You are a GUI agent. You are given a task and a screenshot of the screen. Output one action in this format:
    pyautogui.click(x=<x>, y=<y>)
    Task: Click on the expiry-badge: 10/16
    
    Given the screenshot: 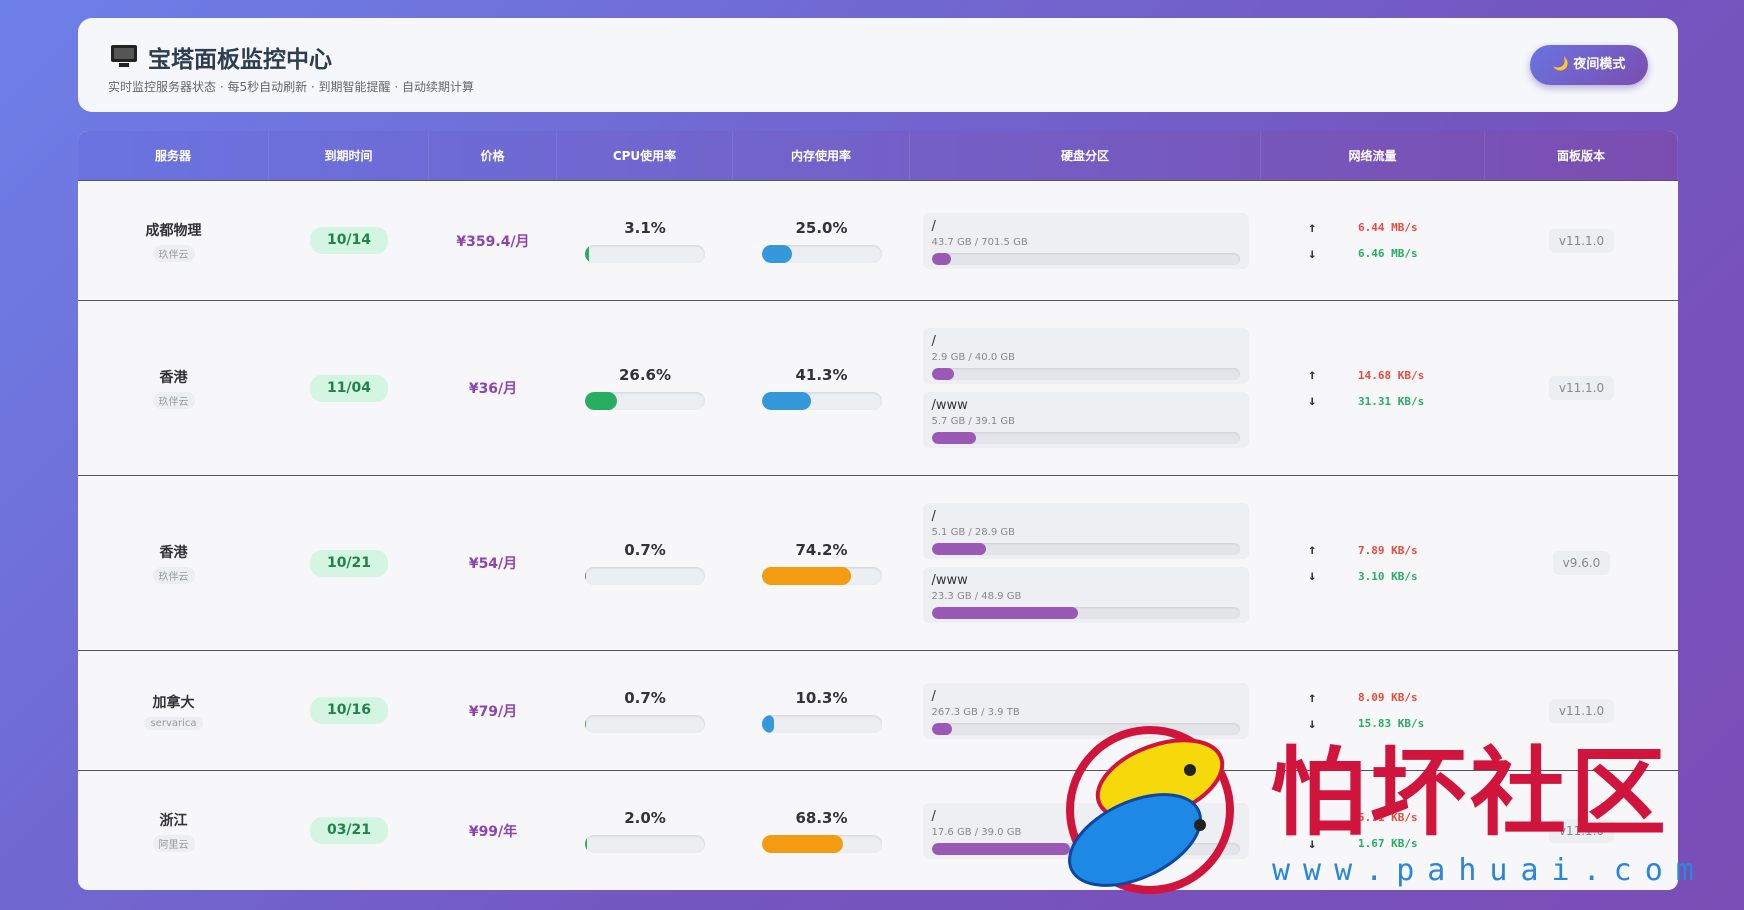 What is the action you would take?
    pyautogui.click(x=349, y=710)
    